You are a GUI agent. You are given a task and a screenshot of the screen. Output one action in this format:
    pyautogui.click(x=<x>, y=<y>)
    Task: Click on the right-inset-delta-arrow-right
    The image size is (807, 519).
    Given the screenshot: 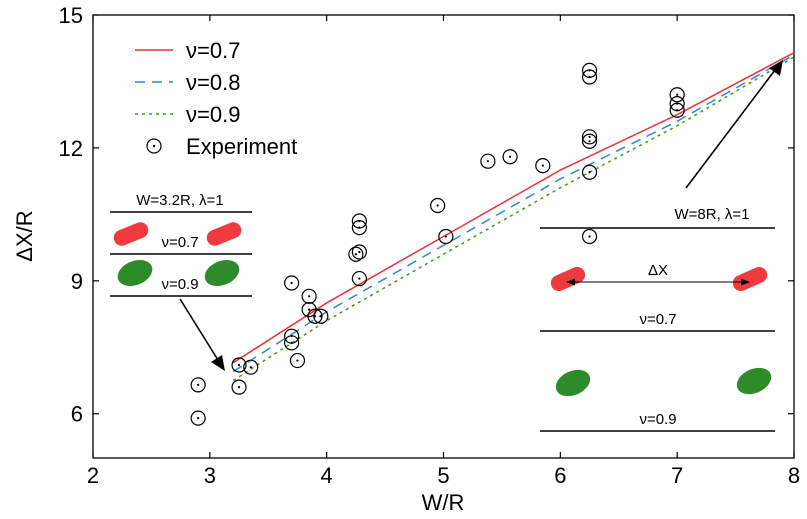 What is the action you would take?
    pyautogui.click(x=745, y=282)
    